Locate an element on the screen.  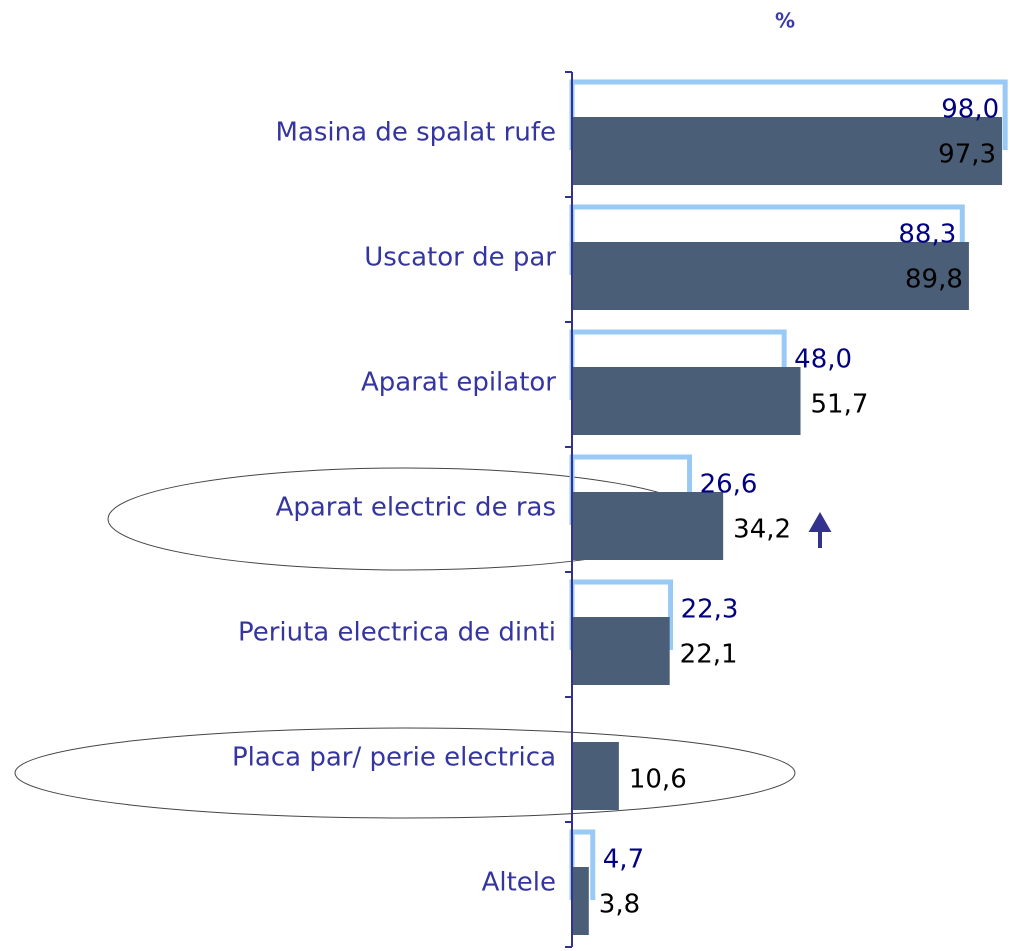
category-label: Masina de spalat rufe is located at coordinates (416, 133).